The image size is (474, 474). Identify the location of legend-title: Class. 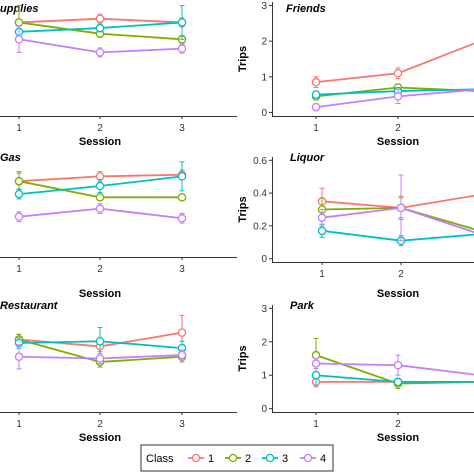
(160, 459).